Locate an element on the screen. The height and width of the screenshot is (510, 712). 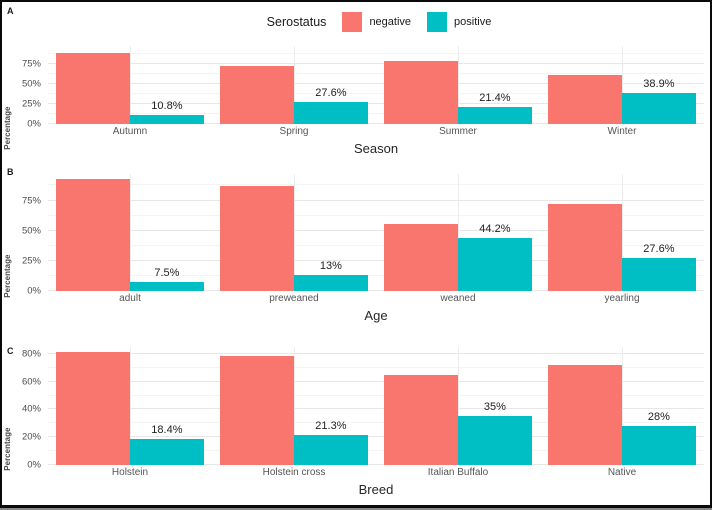
x-axis-title-age: Age is located at coordinates (376, 315).